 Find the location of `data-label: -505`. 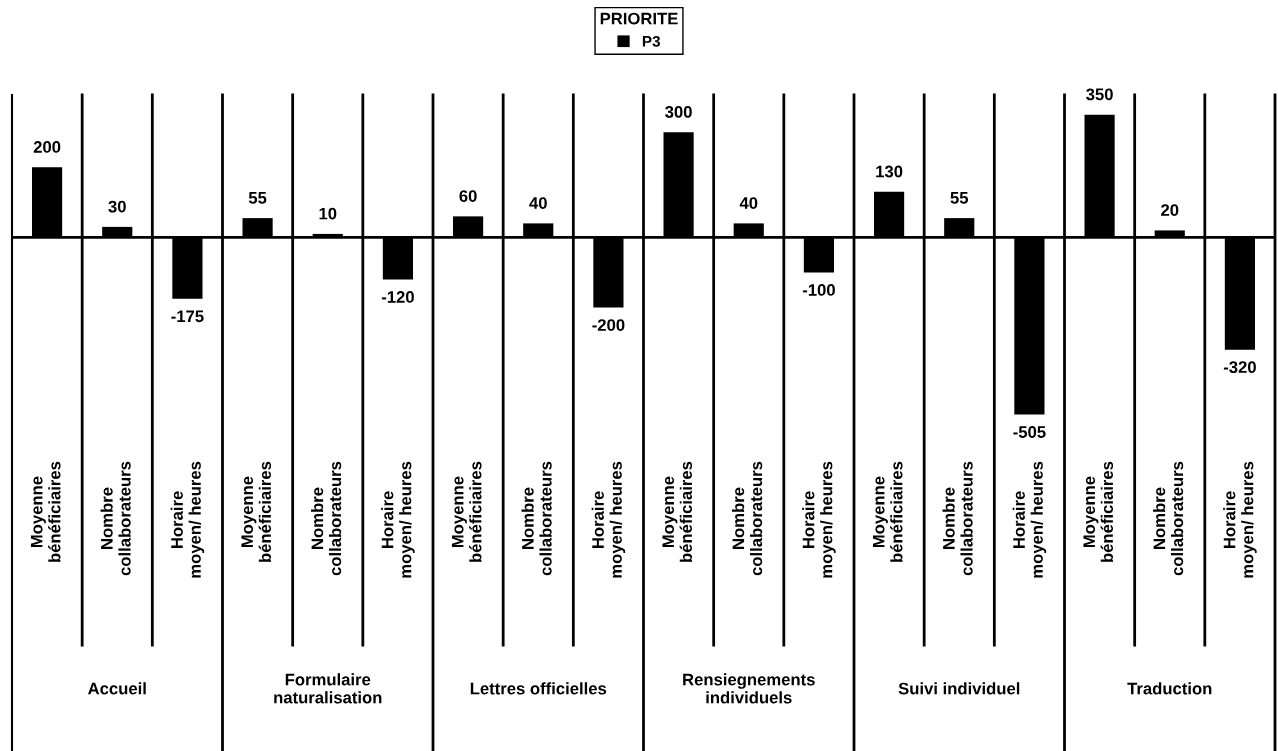

data-label: -505 is located at coordinates (1029, 432).